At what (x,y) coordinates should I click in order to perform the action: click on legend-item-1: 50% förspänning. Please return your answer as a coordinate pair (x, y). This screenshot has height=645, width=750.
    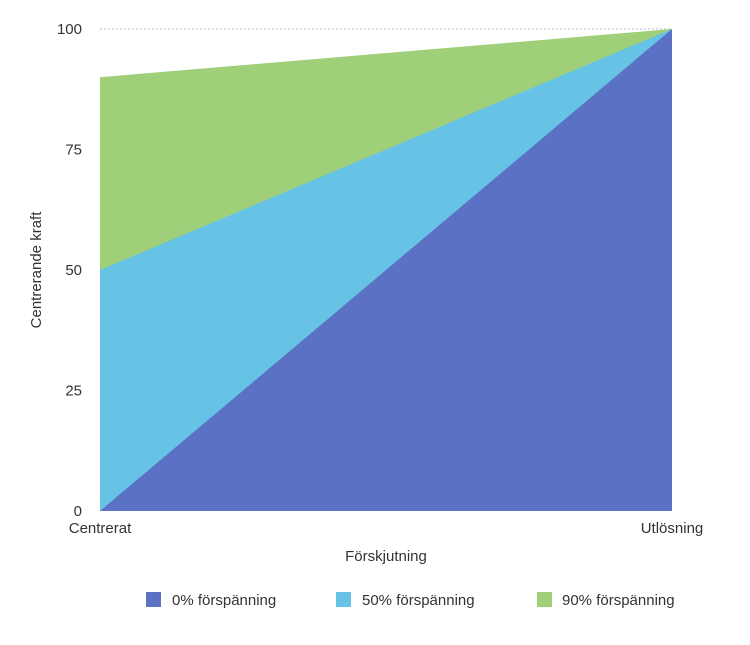
    Looking at the image, I should click on (405, 600).